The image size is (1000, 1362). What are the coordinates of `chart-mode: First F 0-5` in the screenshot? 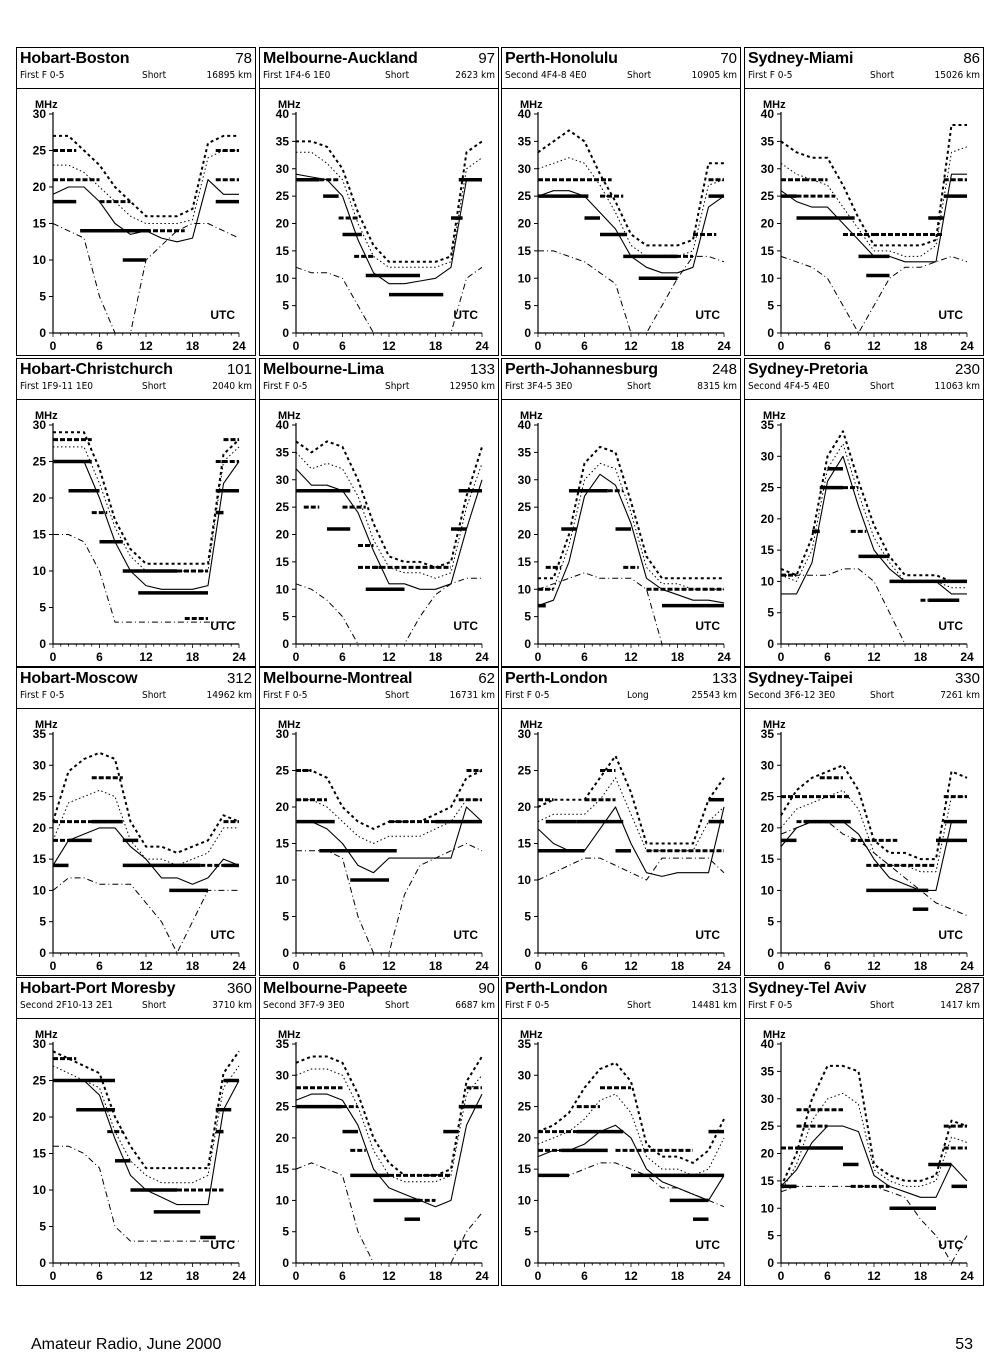 It's located at (285, 386).